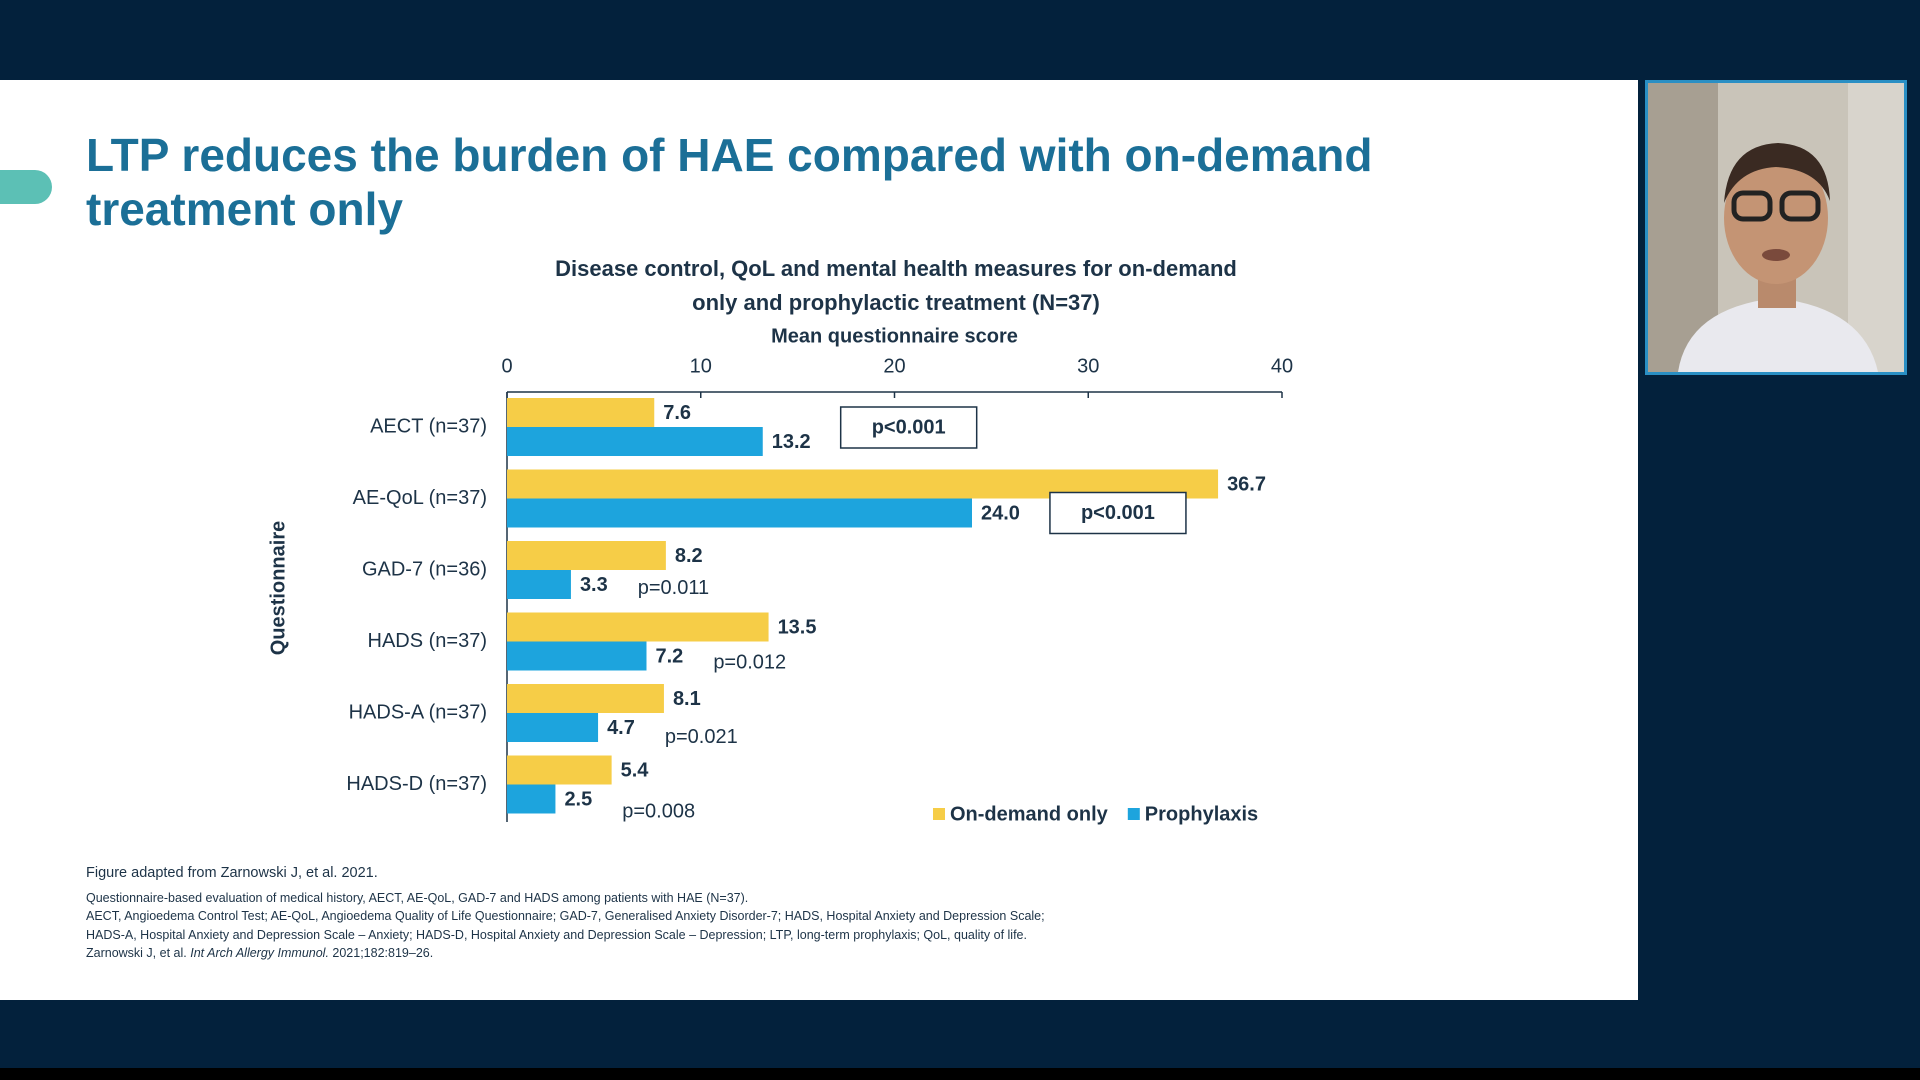  I want to click on value-label: 13.2, so click(791, 442).